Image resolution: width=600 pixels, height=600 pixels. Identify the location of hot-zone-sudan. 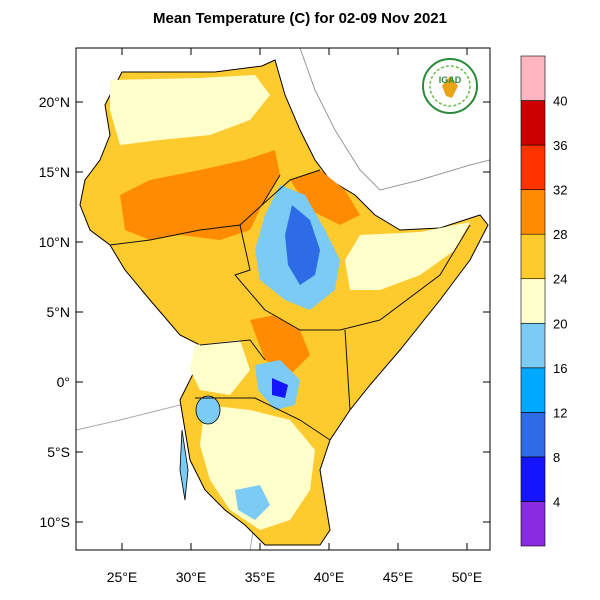
(200, 195).